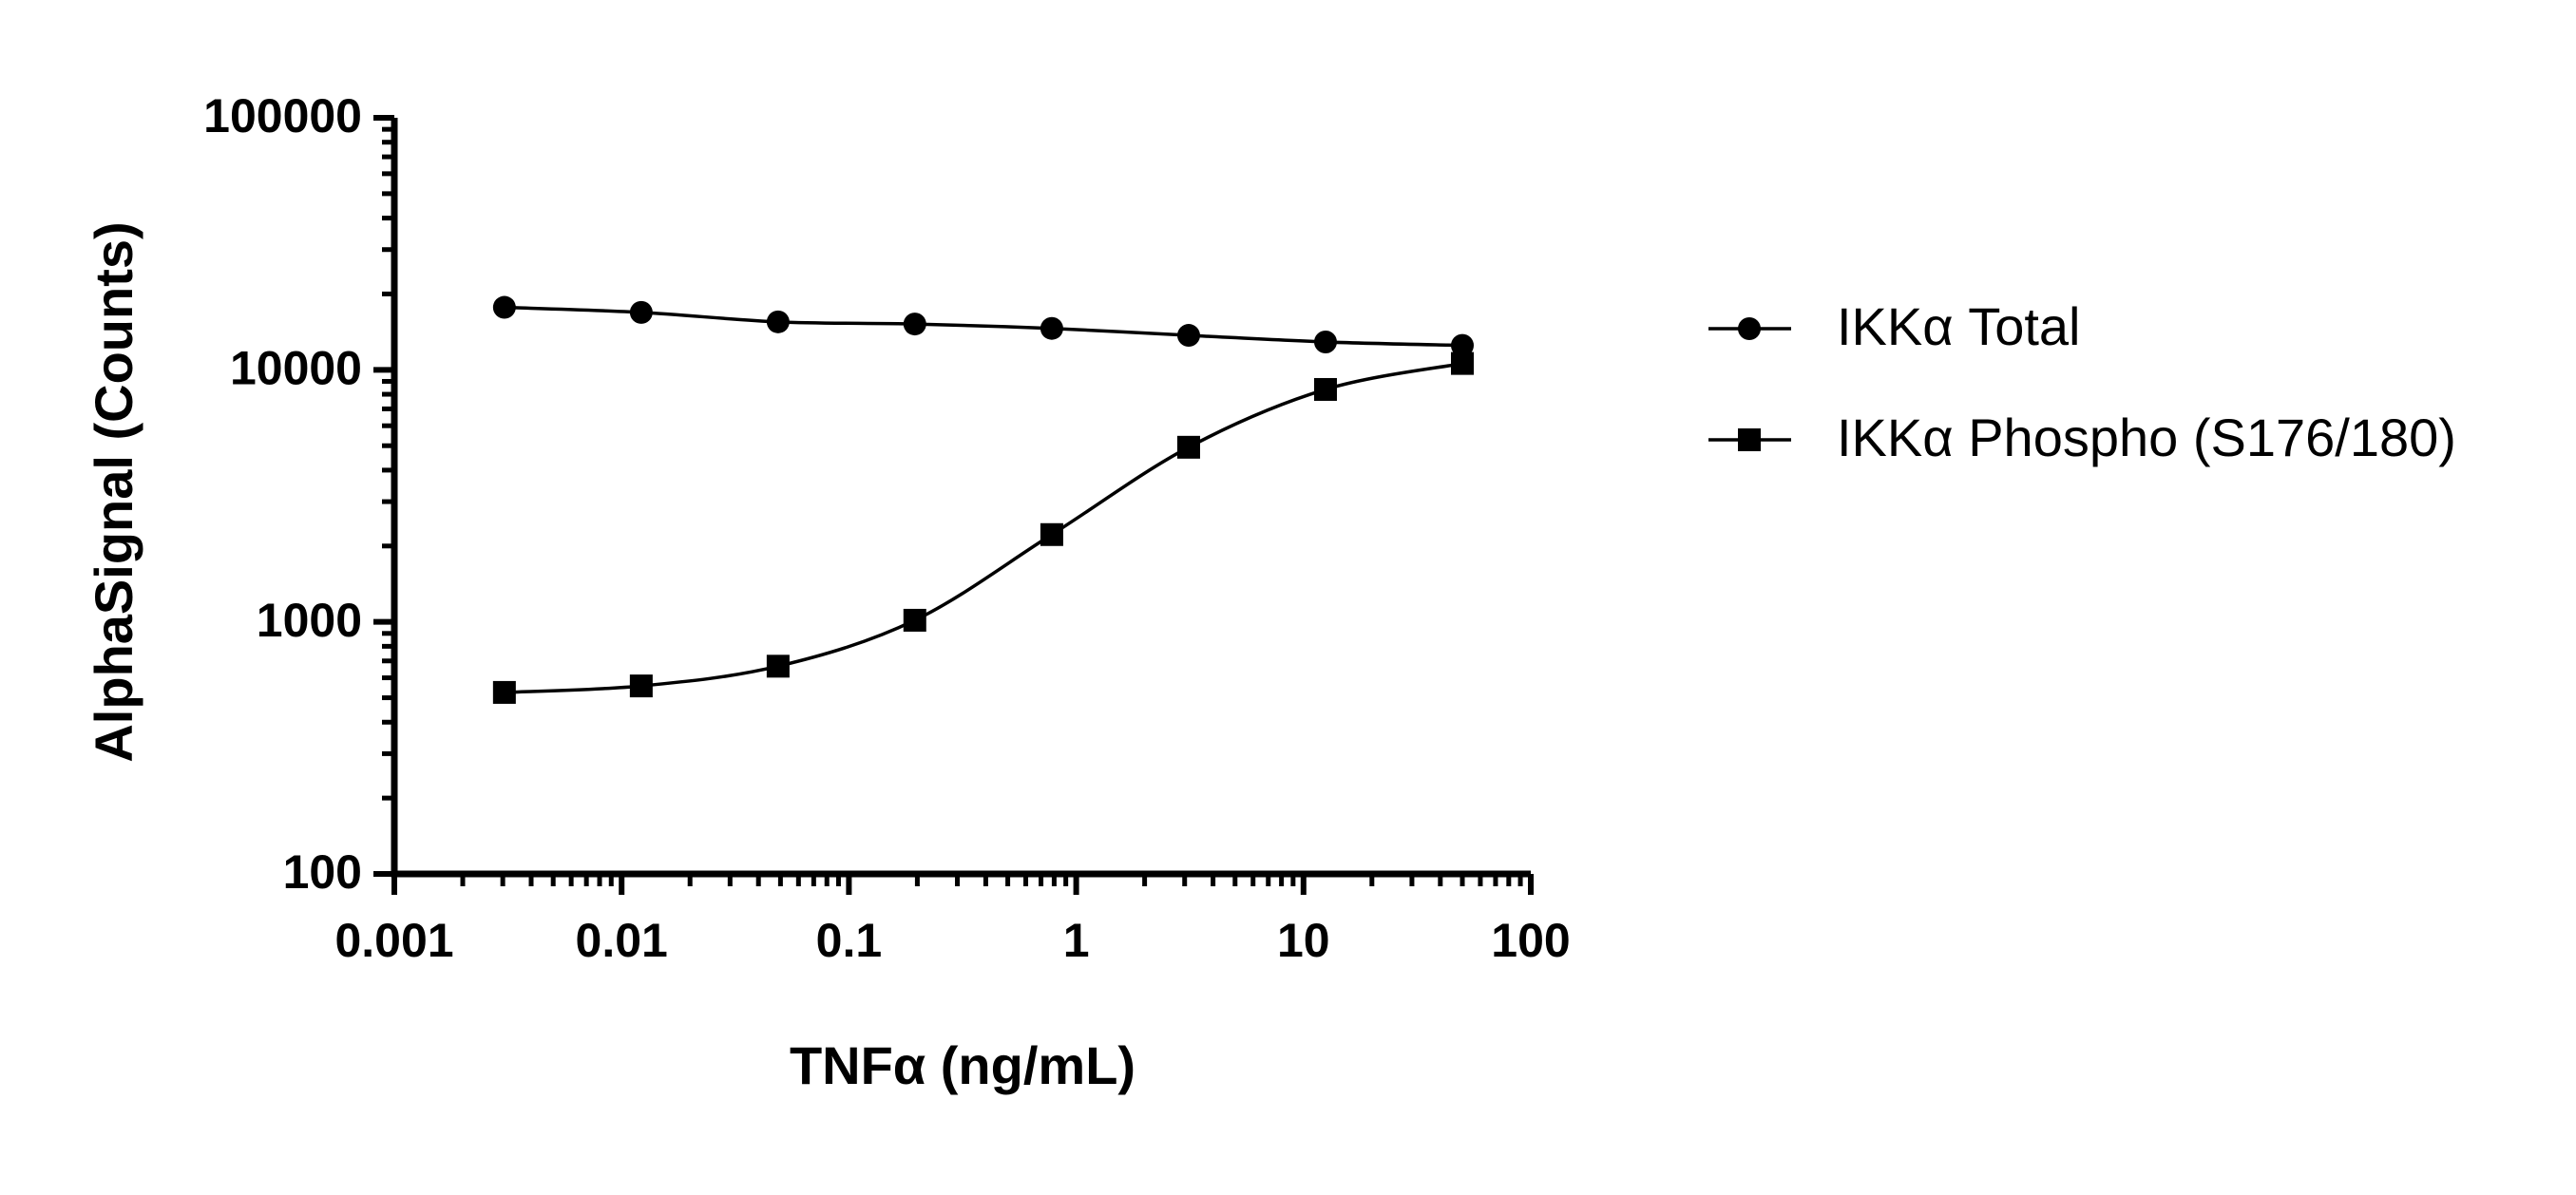 This screenshot has height=1195, width=2576. I want to click on x-tick-label: 0.1, so click(849, 940).